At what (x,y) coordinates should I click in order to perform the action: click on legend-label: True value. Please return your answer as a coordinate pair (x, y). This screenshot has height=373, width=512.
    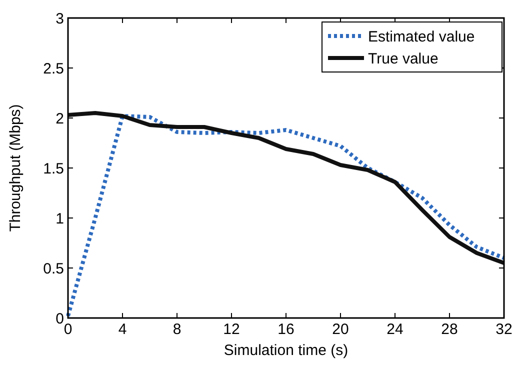
    Looking at the image, I should click on (403, 59).